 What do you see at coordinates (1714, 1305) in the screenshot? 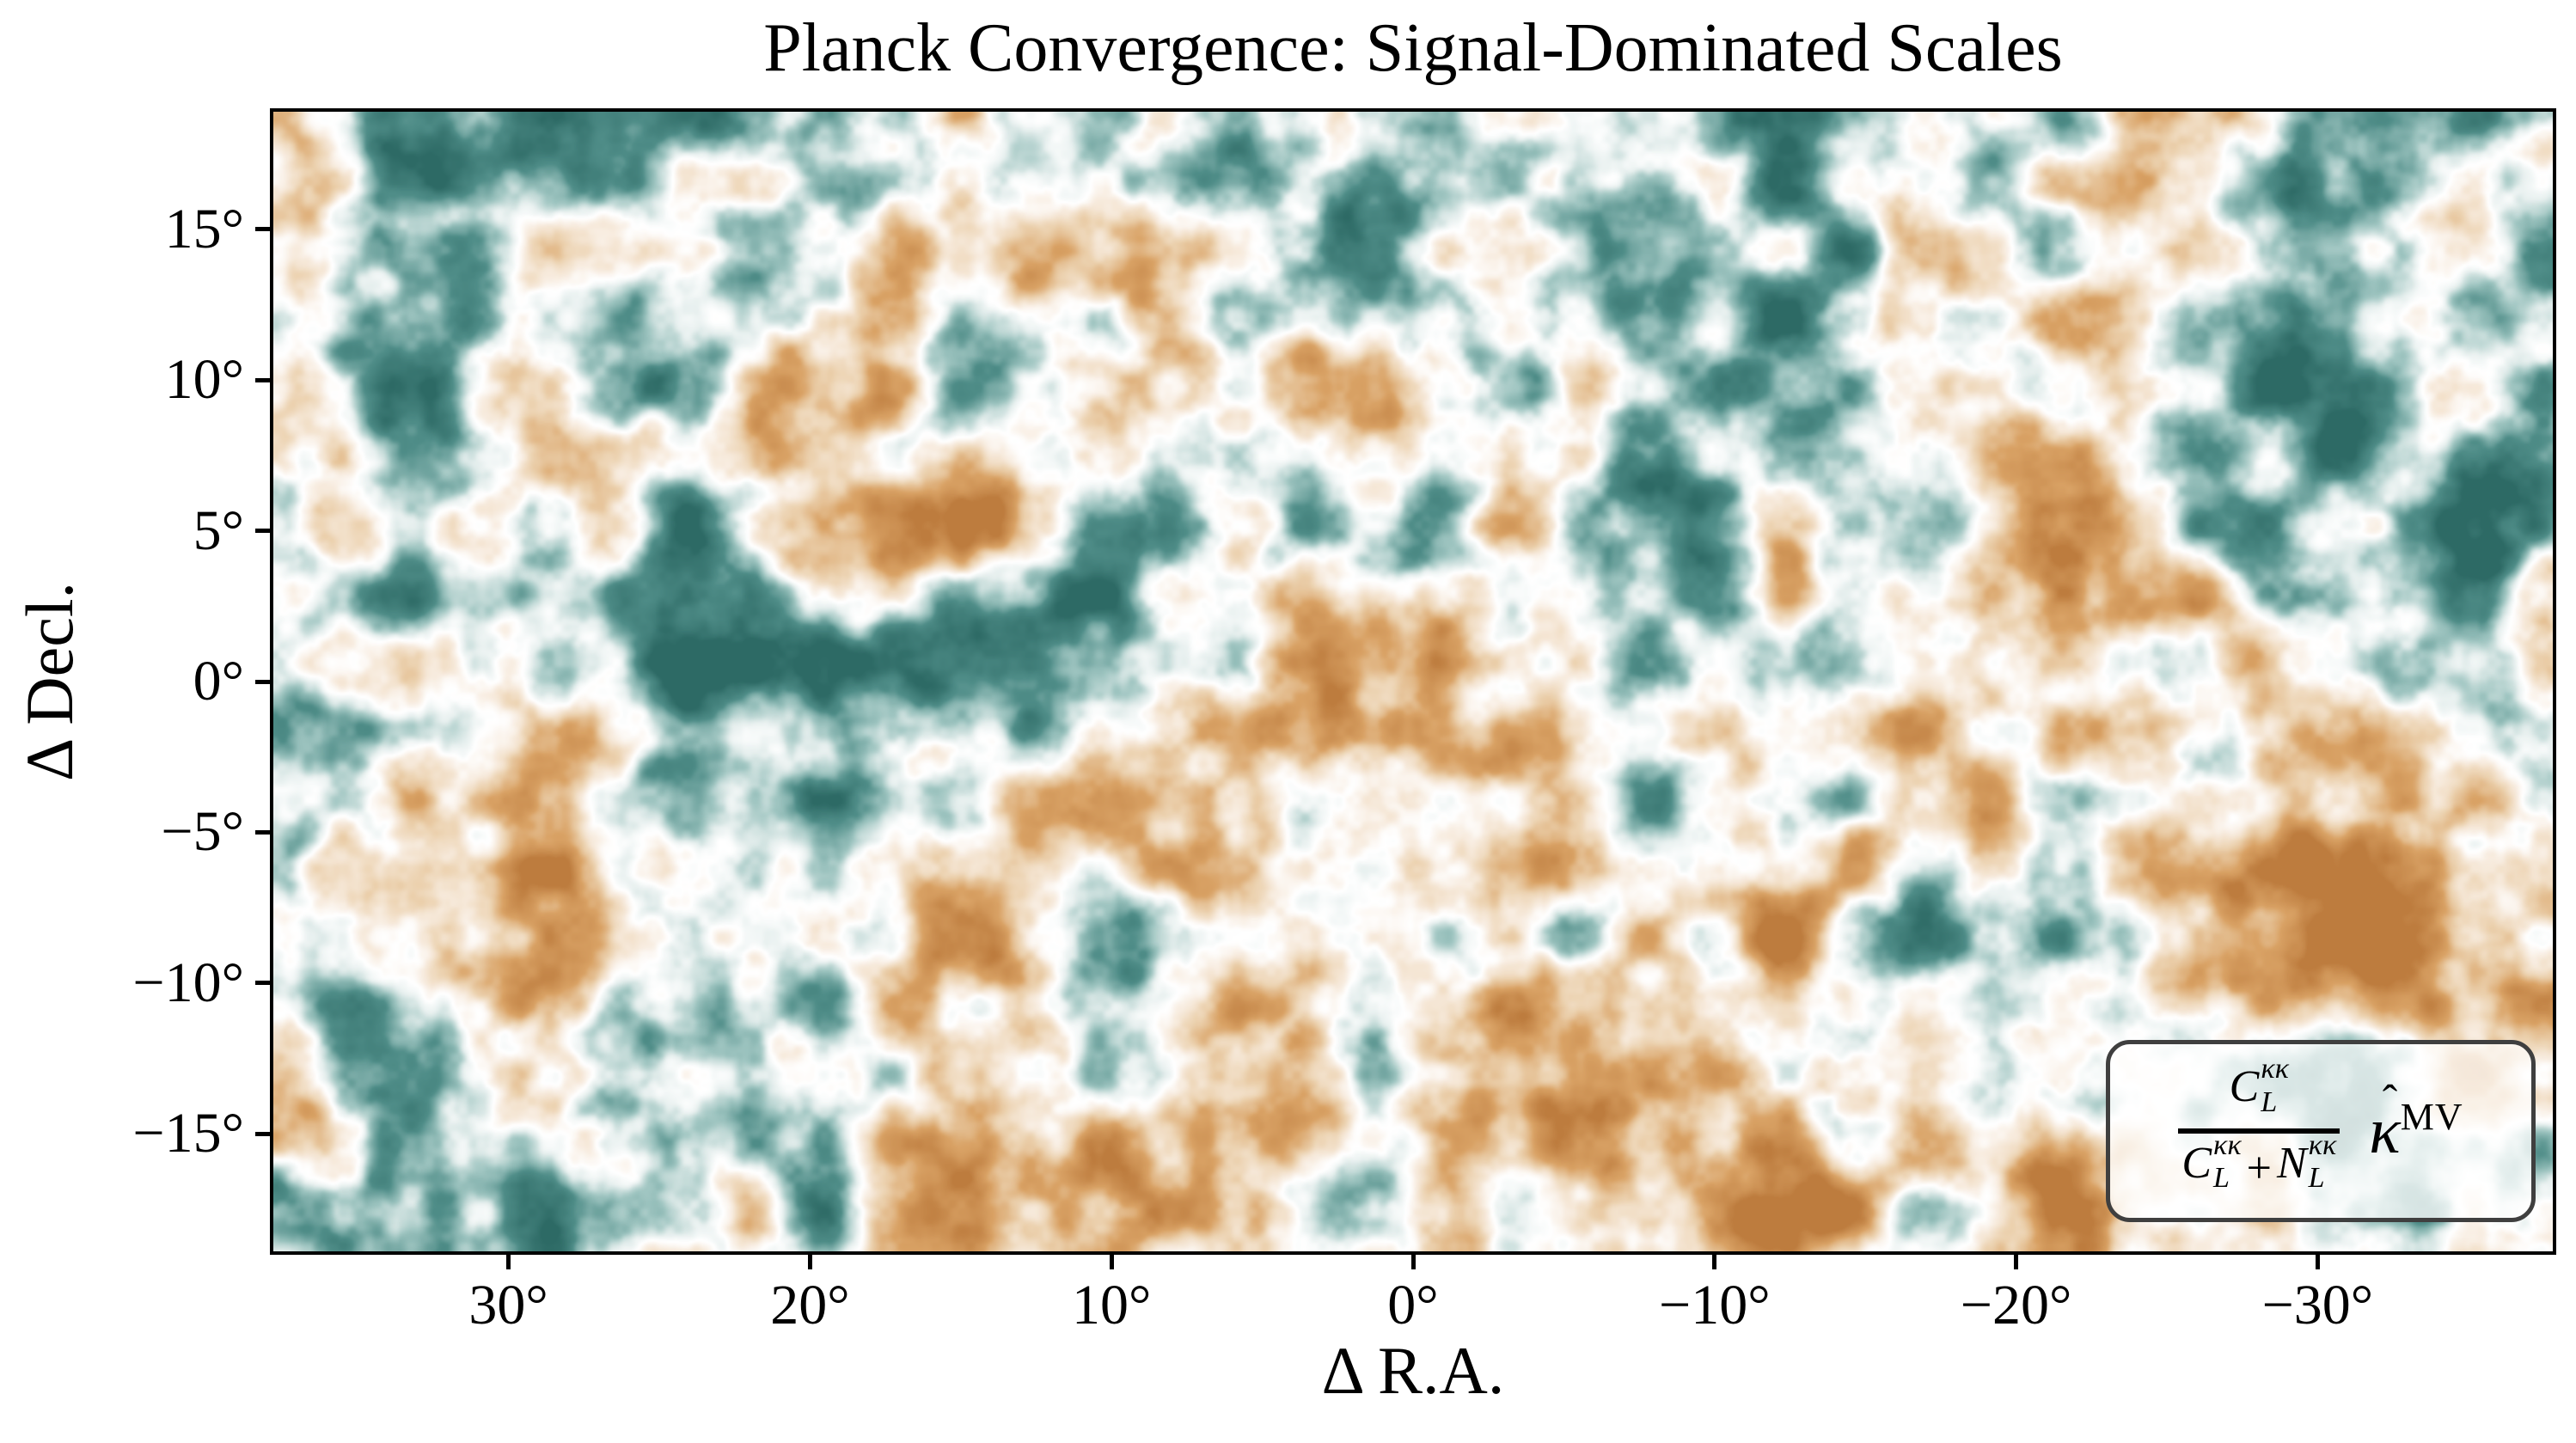
I see `x-tick-label: −10°` at bounding box center [1714, 1305].